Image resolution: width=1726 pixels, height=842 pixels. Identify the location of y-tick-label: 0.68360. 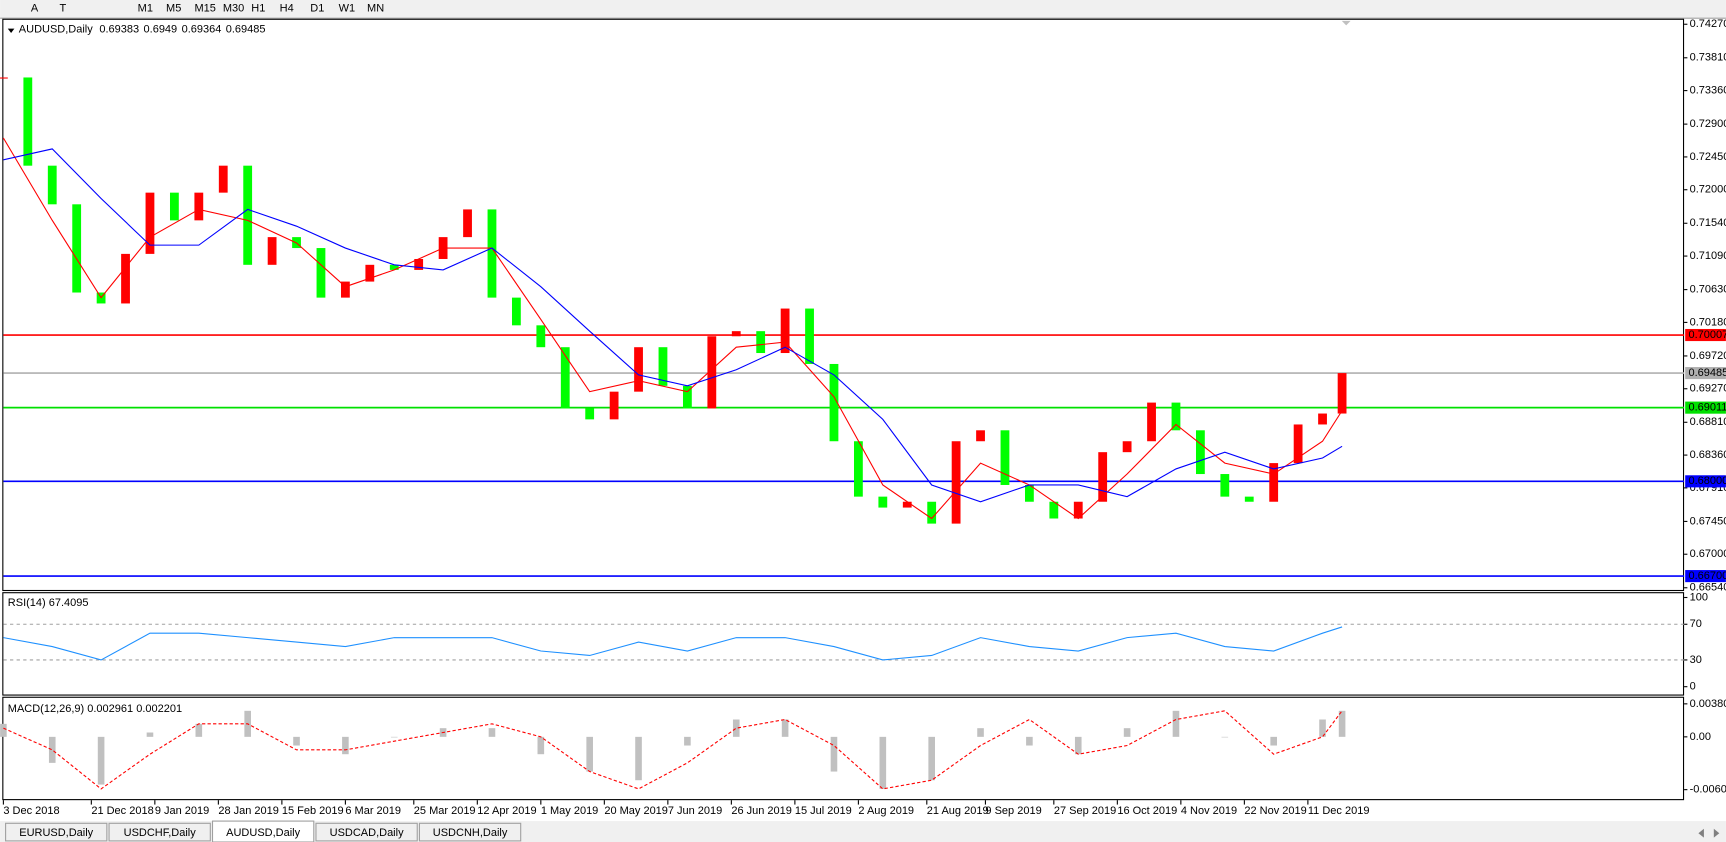
(1708, 455).